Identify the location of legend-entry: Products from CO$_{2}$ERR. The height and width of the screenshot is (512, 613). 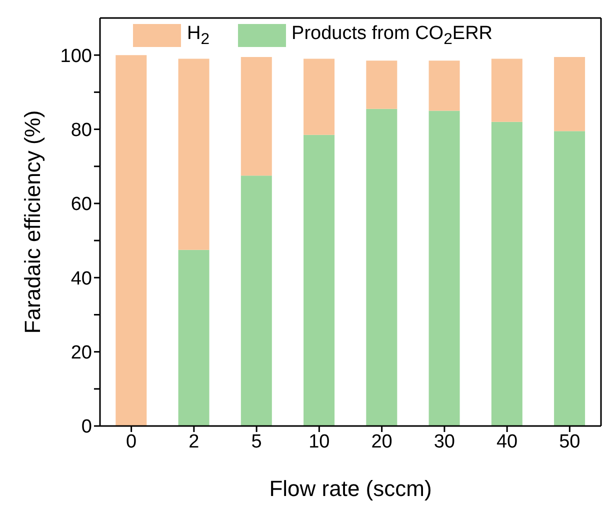
(365, 36).